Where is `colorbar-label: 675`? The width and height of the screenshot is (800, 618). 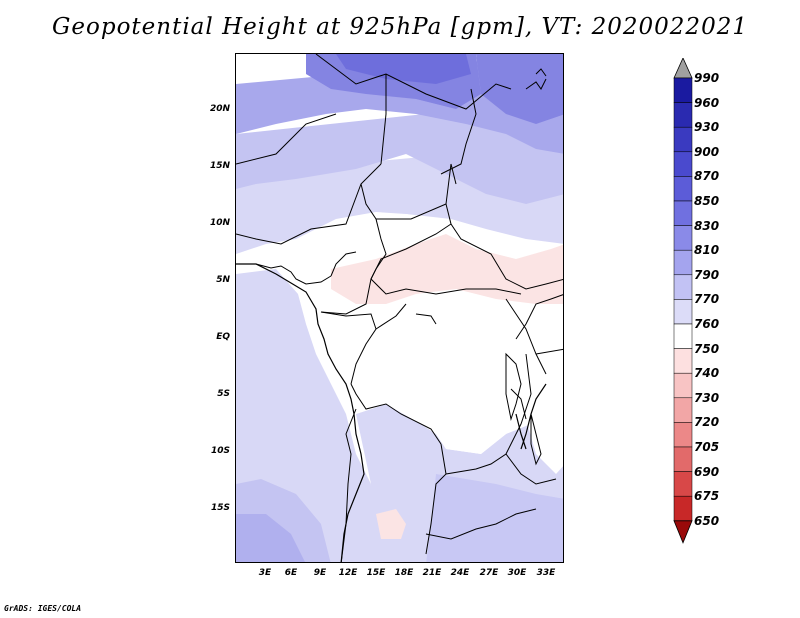
colorbar-label: 675 is located at coordinates (707, 496).